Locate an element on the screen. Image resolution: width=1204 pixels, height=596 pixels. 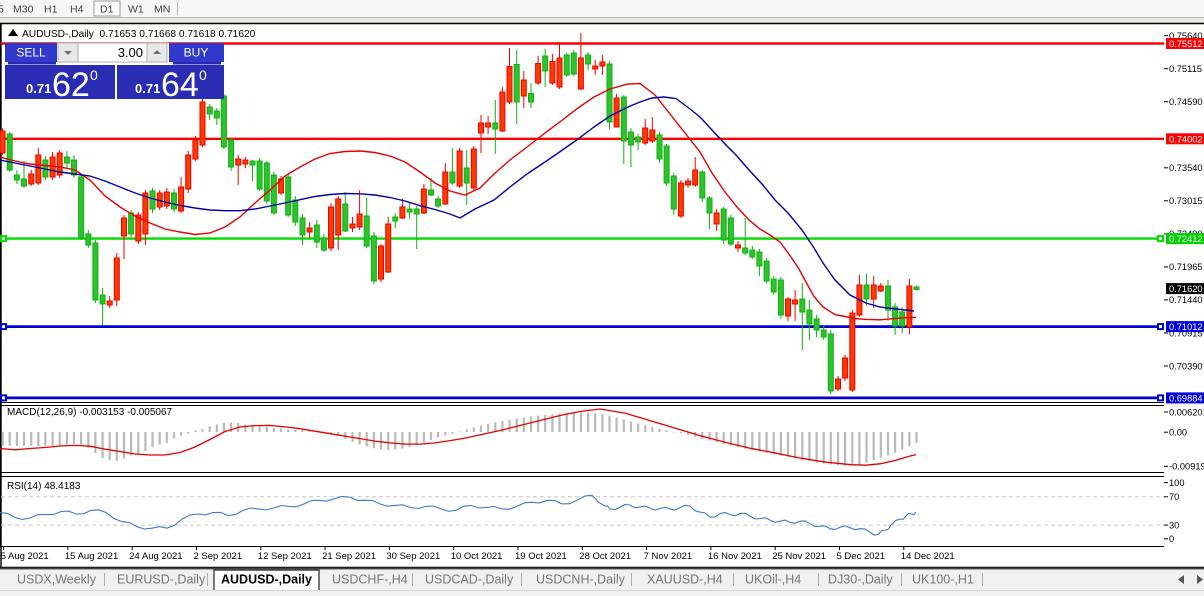
svg-text: 0.00 is located at coordinates (1178, 433).